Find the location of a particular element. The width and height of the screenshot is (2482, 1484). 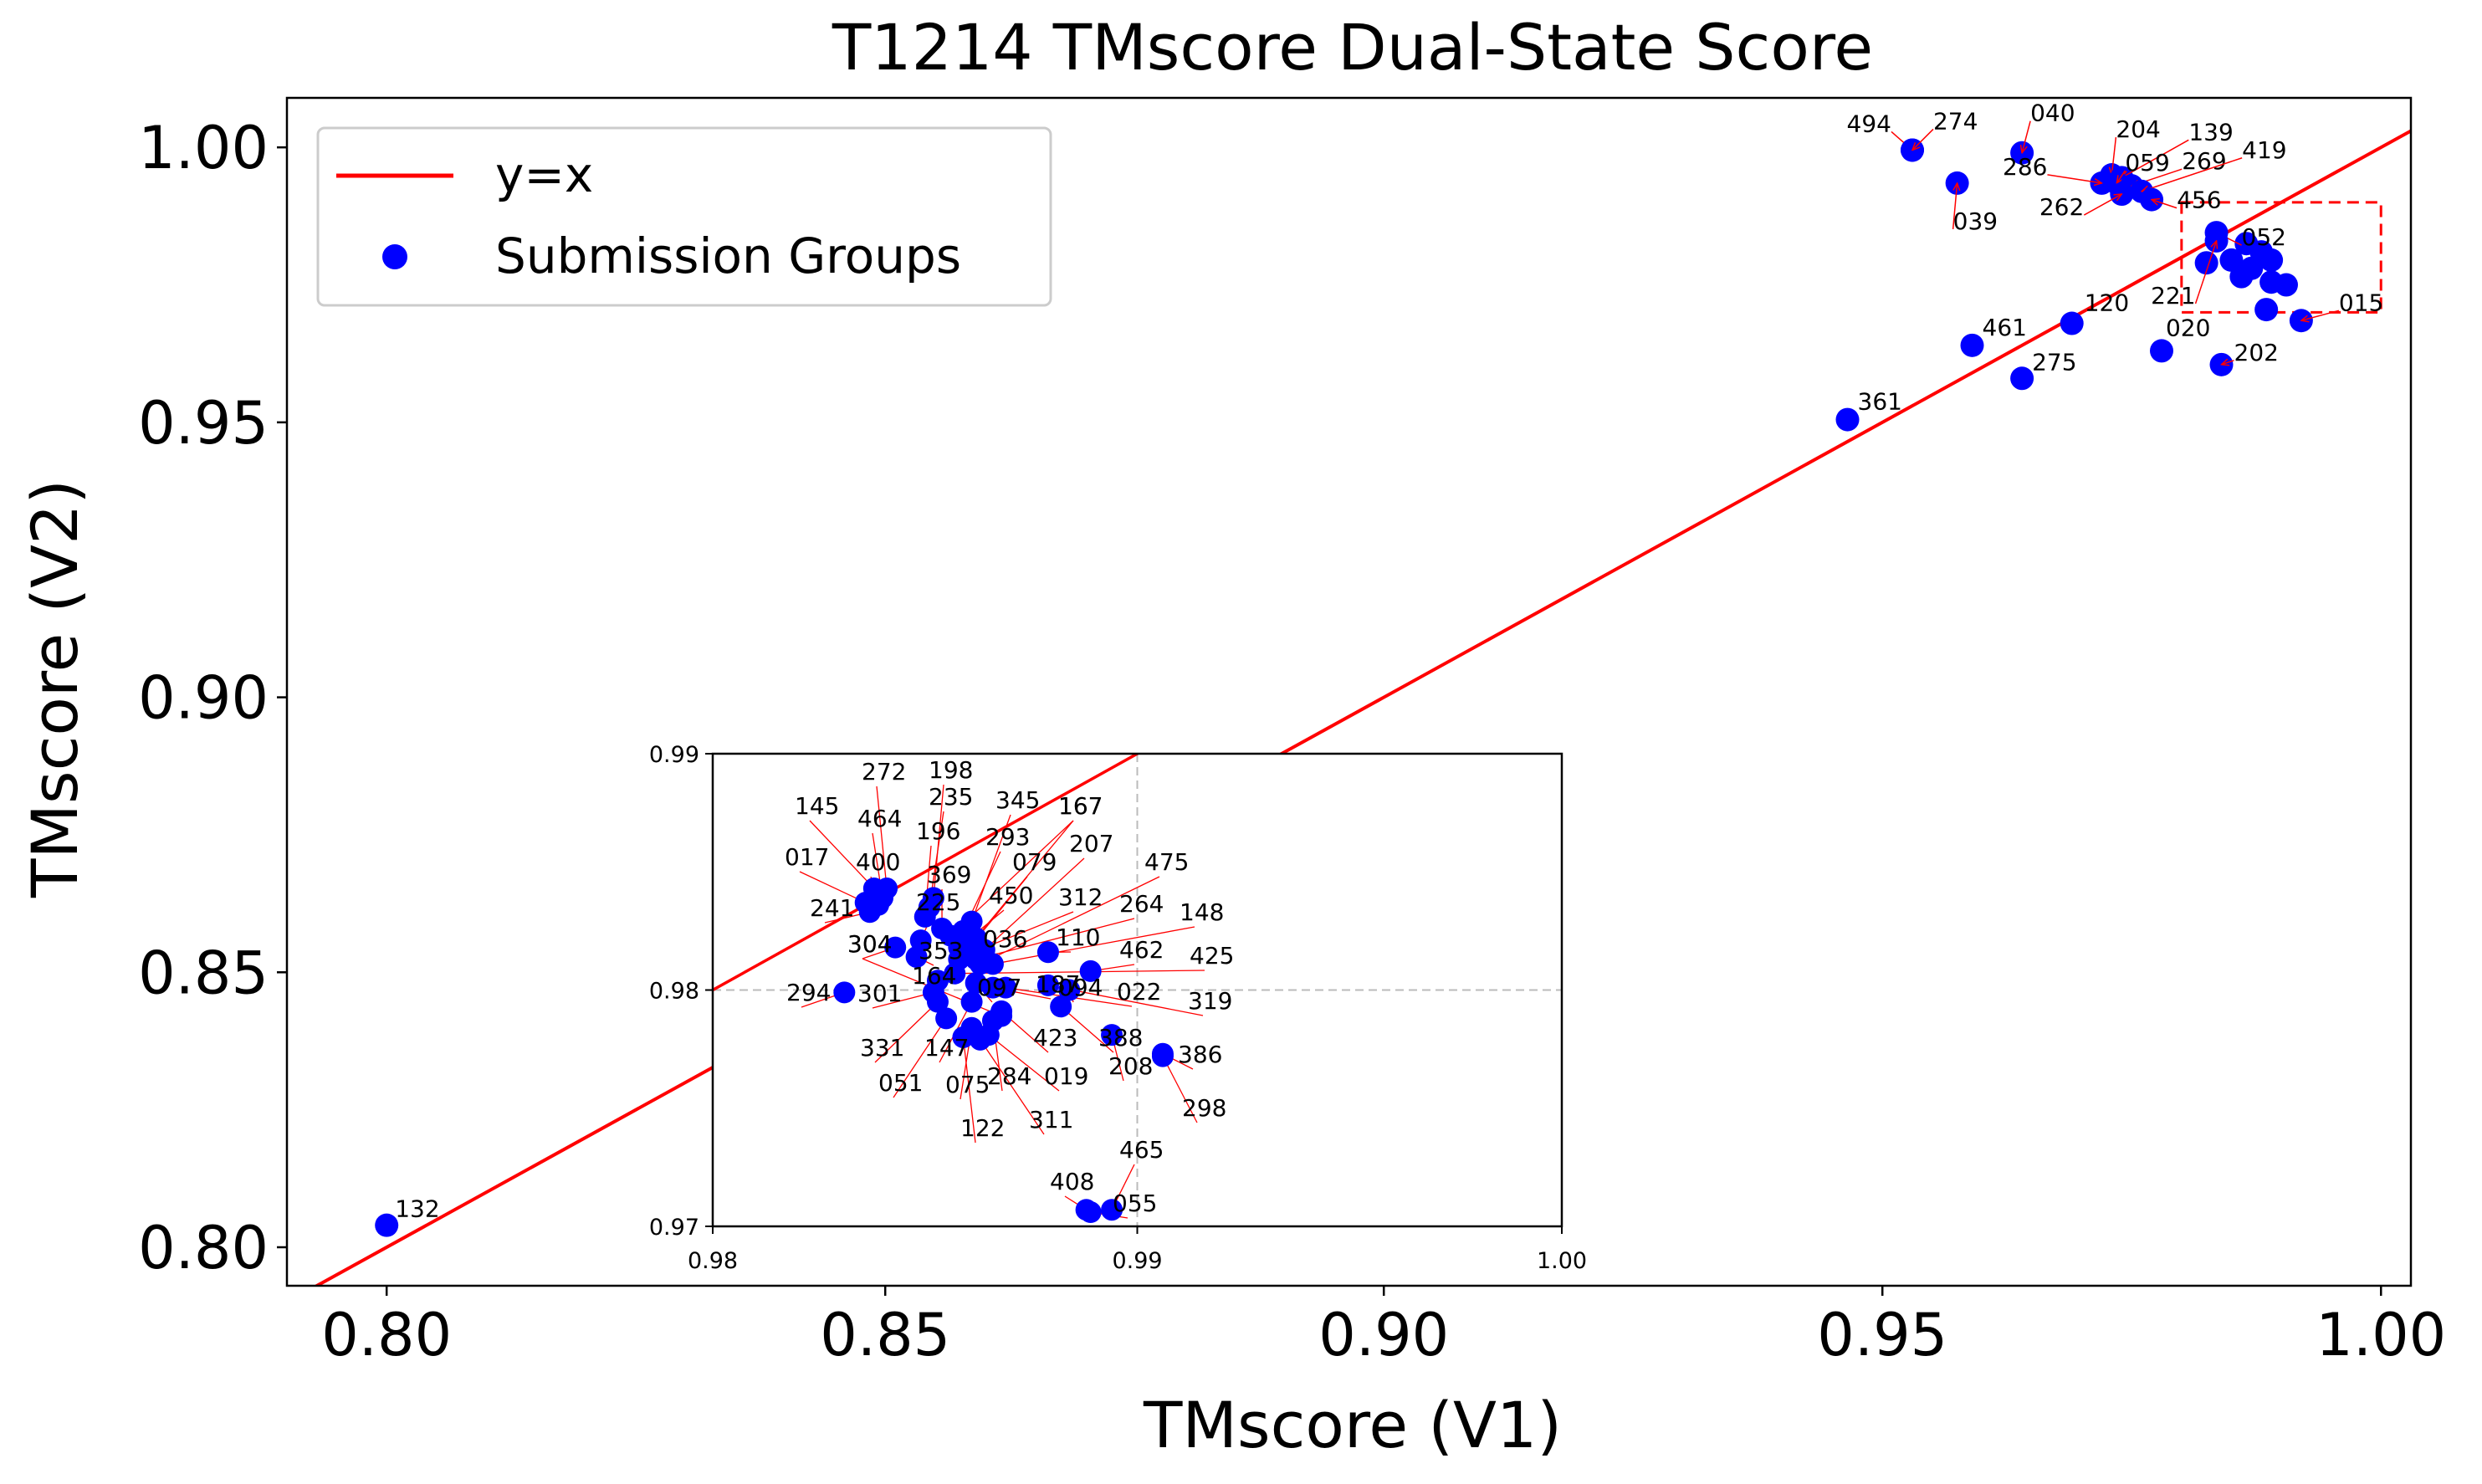

inset-x-tick-label: 0.98 is located at coordinates (713, 1261).